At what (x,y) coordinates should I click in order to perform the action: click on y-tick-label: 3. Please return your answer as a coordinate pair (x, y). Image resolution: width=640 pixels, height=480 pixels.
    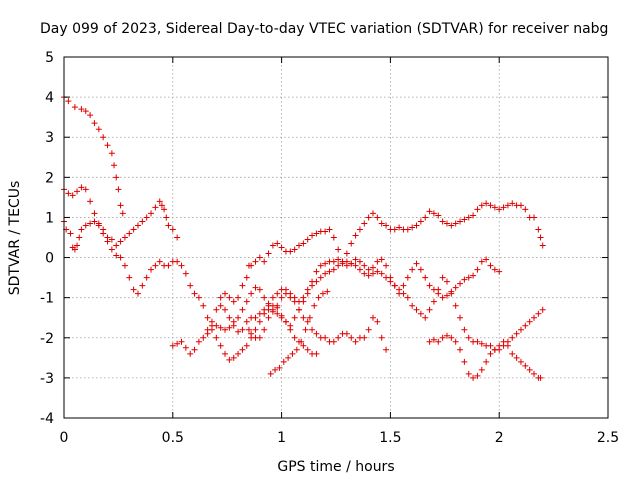
    Looking at the image, I should click on (49, 138).